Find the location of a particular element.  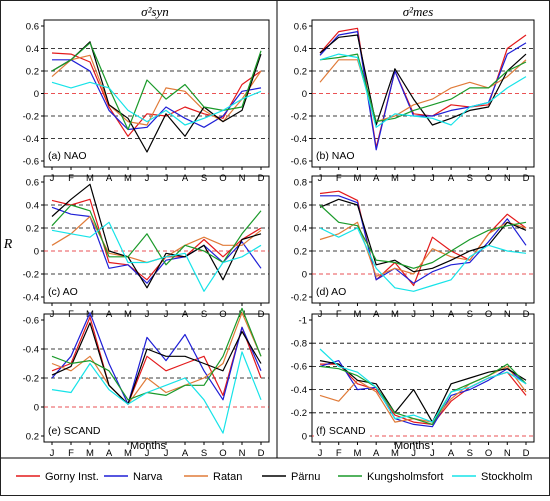

y-tick-label: -1 is located at coordinates (303, 320).